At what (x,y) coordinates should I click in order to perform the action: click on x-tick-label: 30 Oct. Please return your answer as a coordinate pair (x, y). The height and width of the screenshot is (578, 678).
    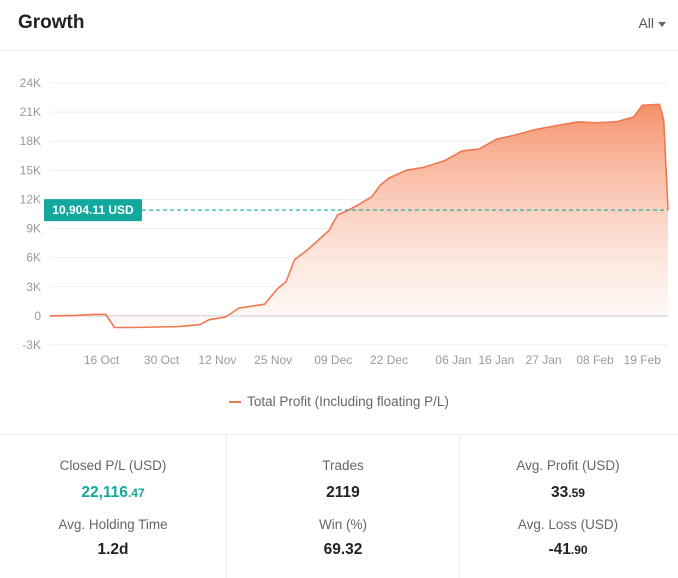
    Looking at the image, I should click on (162, 360).